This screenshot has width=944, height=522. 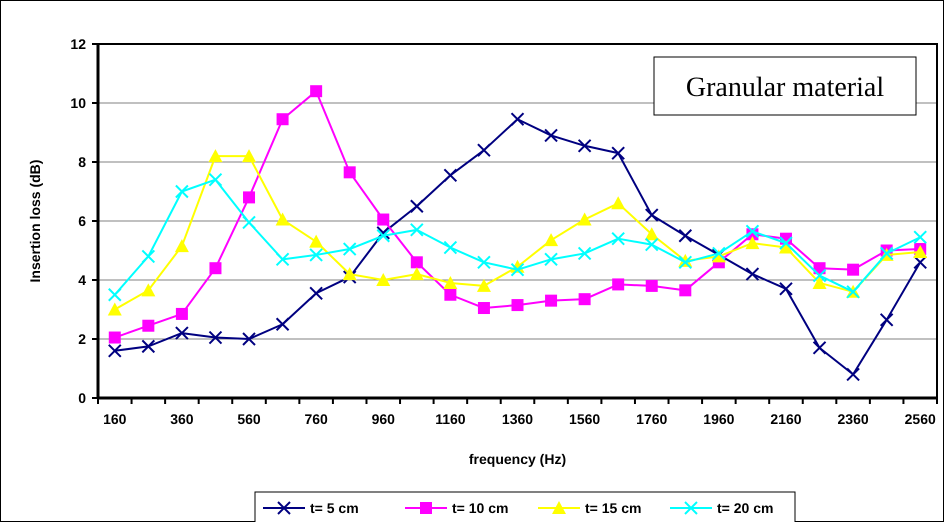 I want to click on y-tick-label: 6, so click(x=82, y=220).